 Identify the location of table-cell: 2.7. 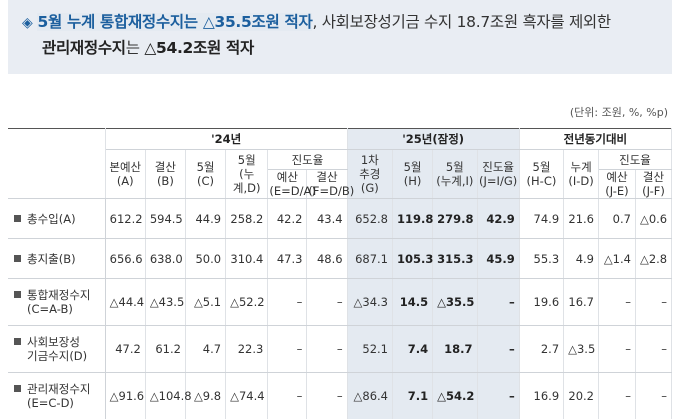
(542, 349).